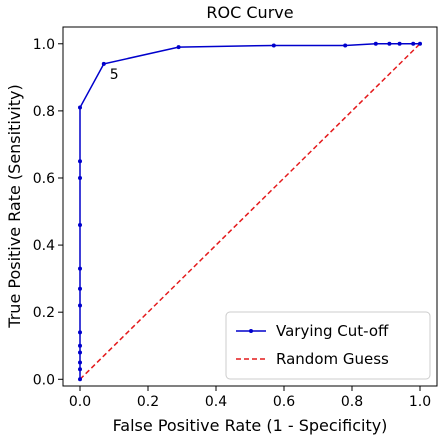 The width and height of the screenshot is (440, 439). I want to click on x-tick-label: 1.0, so click(420, 402).